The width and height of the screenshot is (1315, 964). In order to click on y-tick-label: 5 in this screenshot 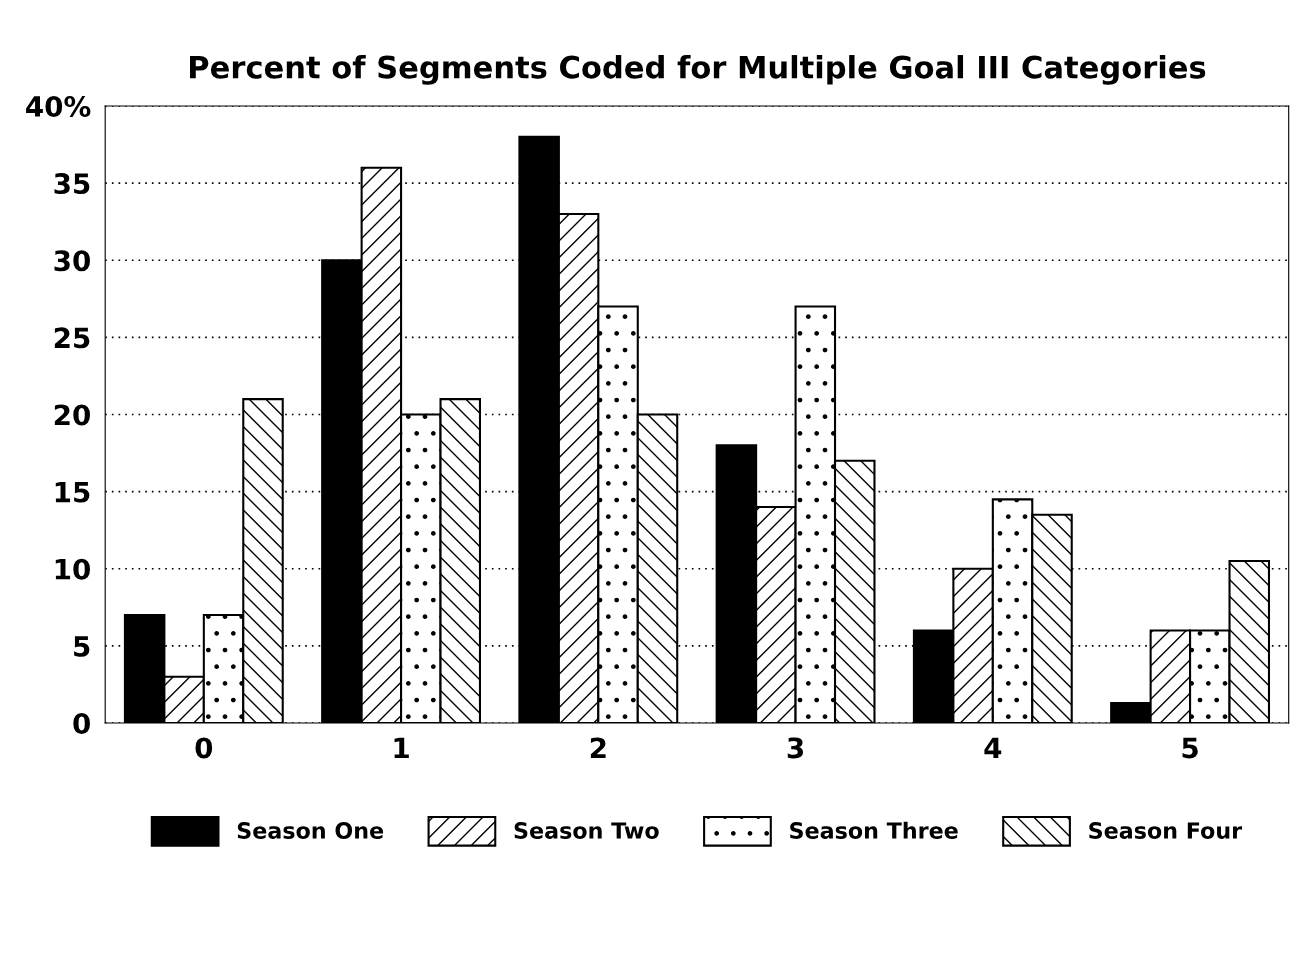, I will do `click(82, 646)`.